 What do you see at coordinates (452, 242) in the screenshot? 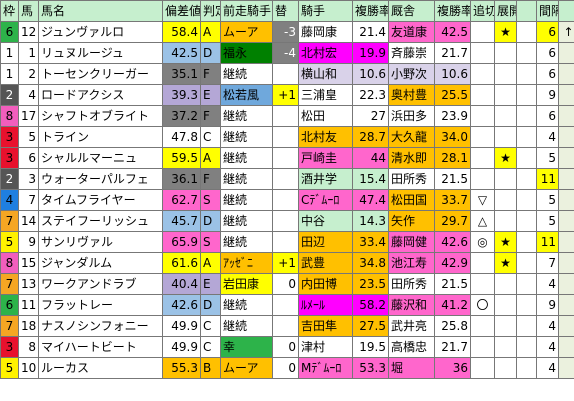
I see `srate-cell: 42.6` at bounding box center [452, 242].